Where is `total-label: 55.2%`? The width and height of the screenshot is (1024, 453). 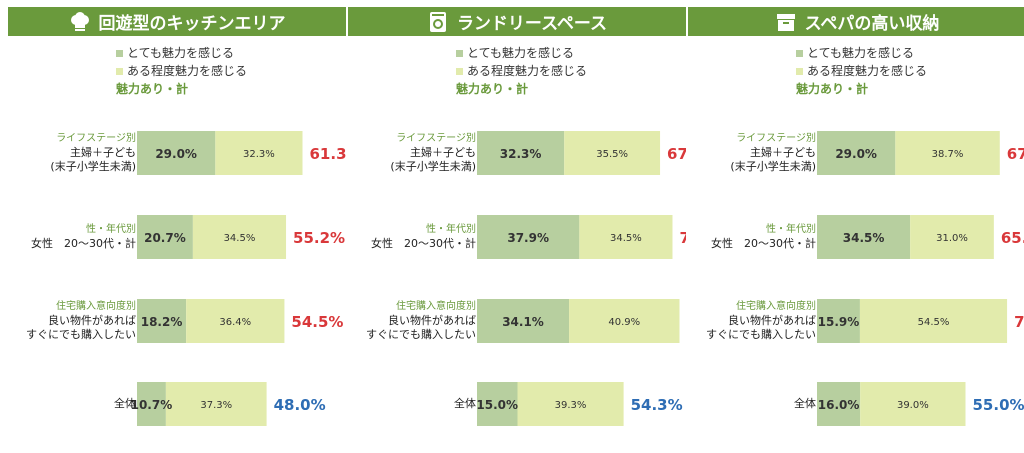 total-label: 55.2% is located at coordinates (319, 238).